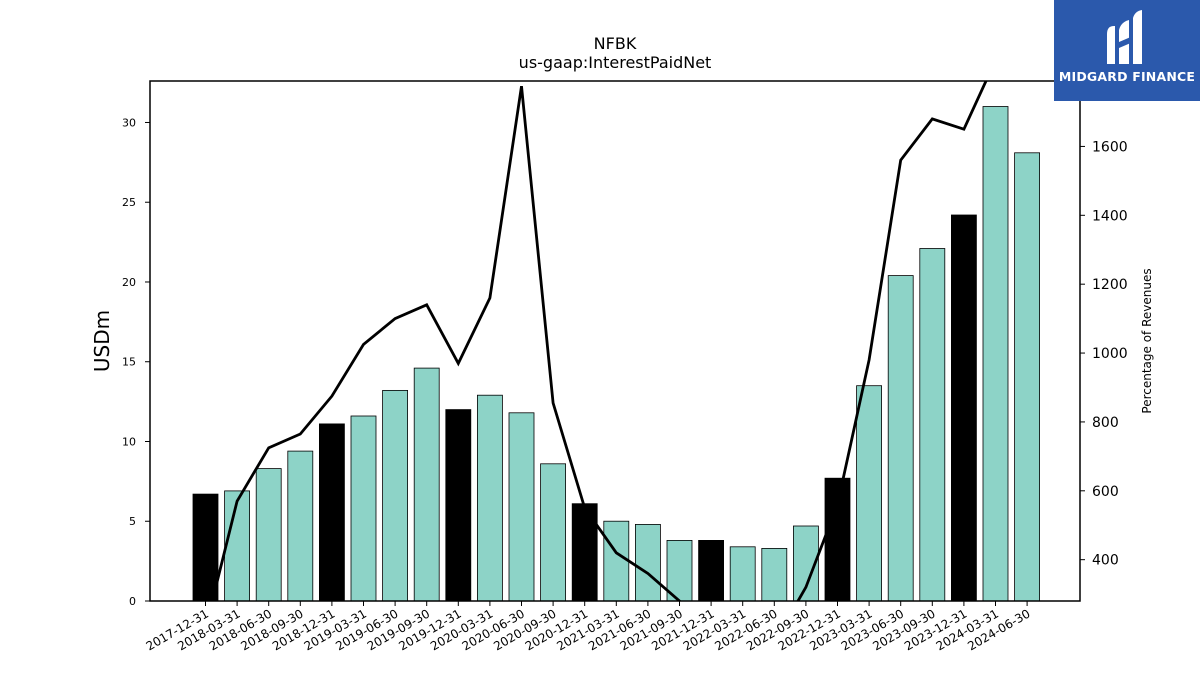  I want to click on y-axis-label-left: USDm, so click(102, 341).